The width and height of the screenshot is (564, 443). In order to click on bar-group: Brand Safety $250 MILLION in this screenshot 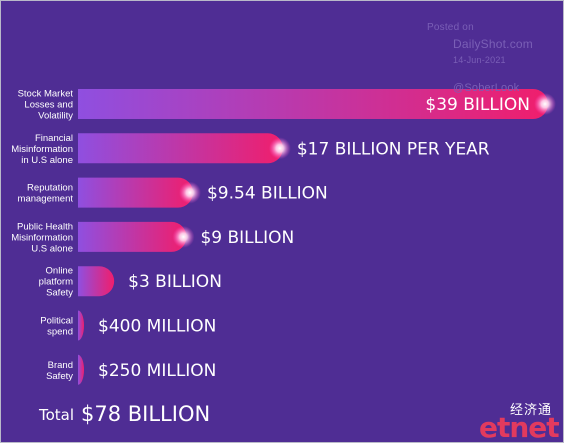, I will do `click(131, 369)`.